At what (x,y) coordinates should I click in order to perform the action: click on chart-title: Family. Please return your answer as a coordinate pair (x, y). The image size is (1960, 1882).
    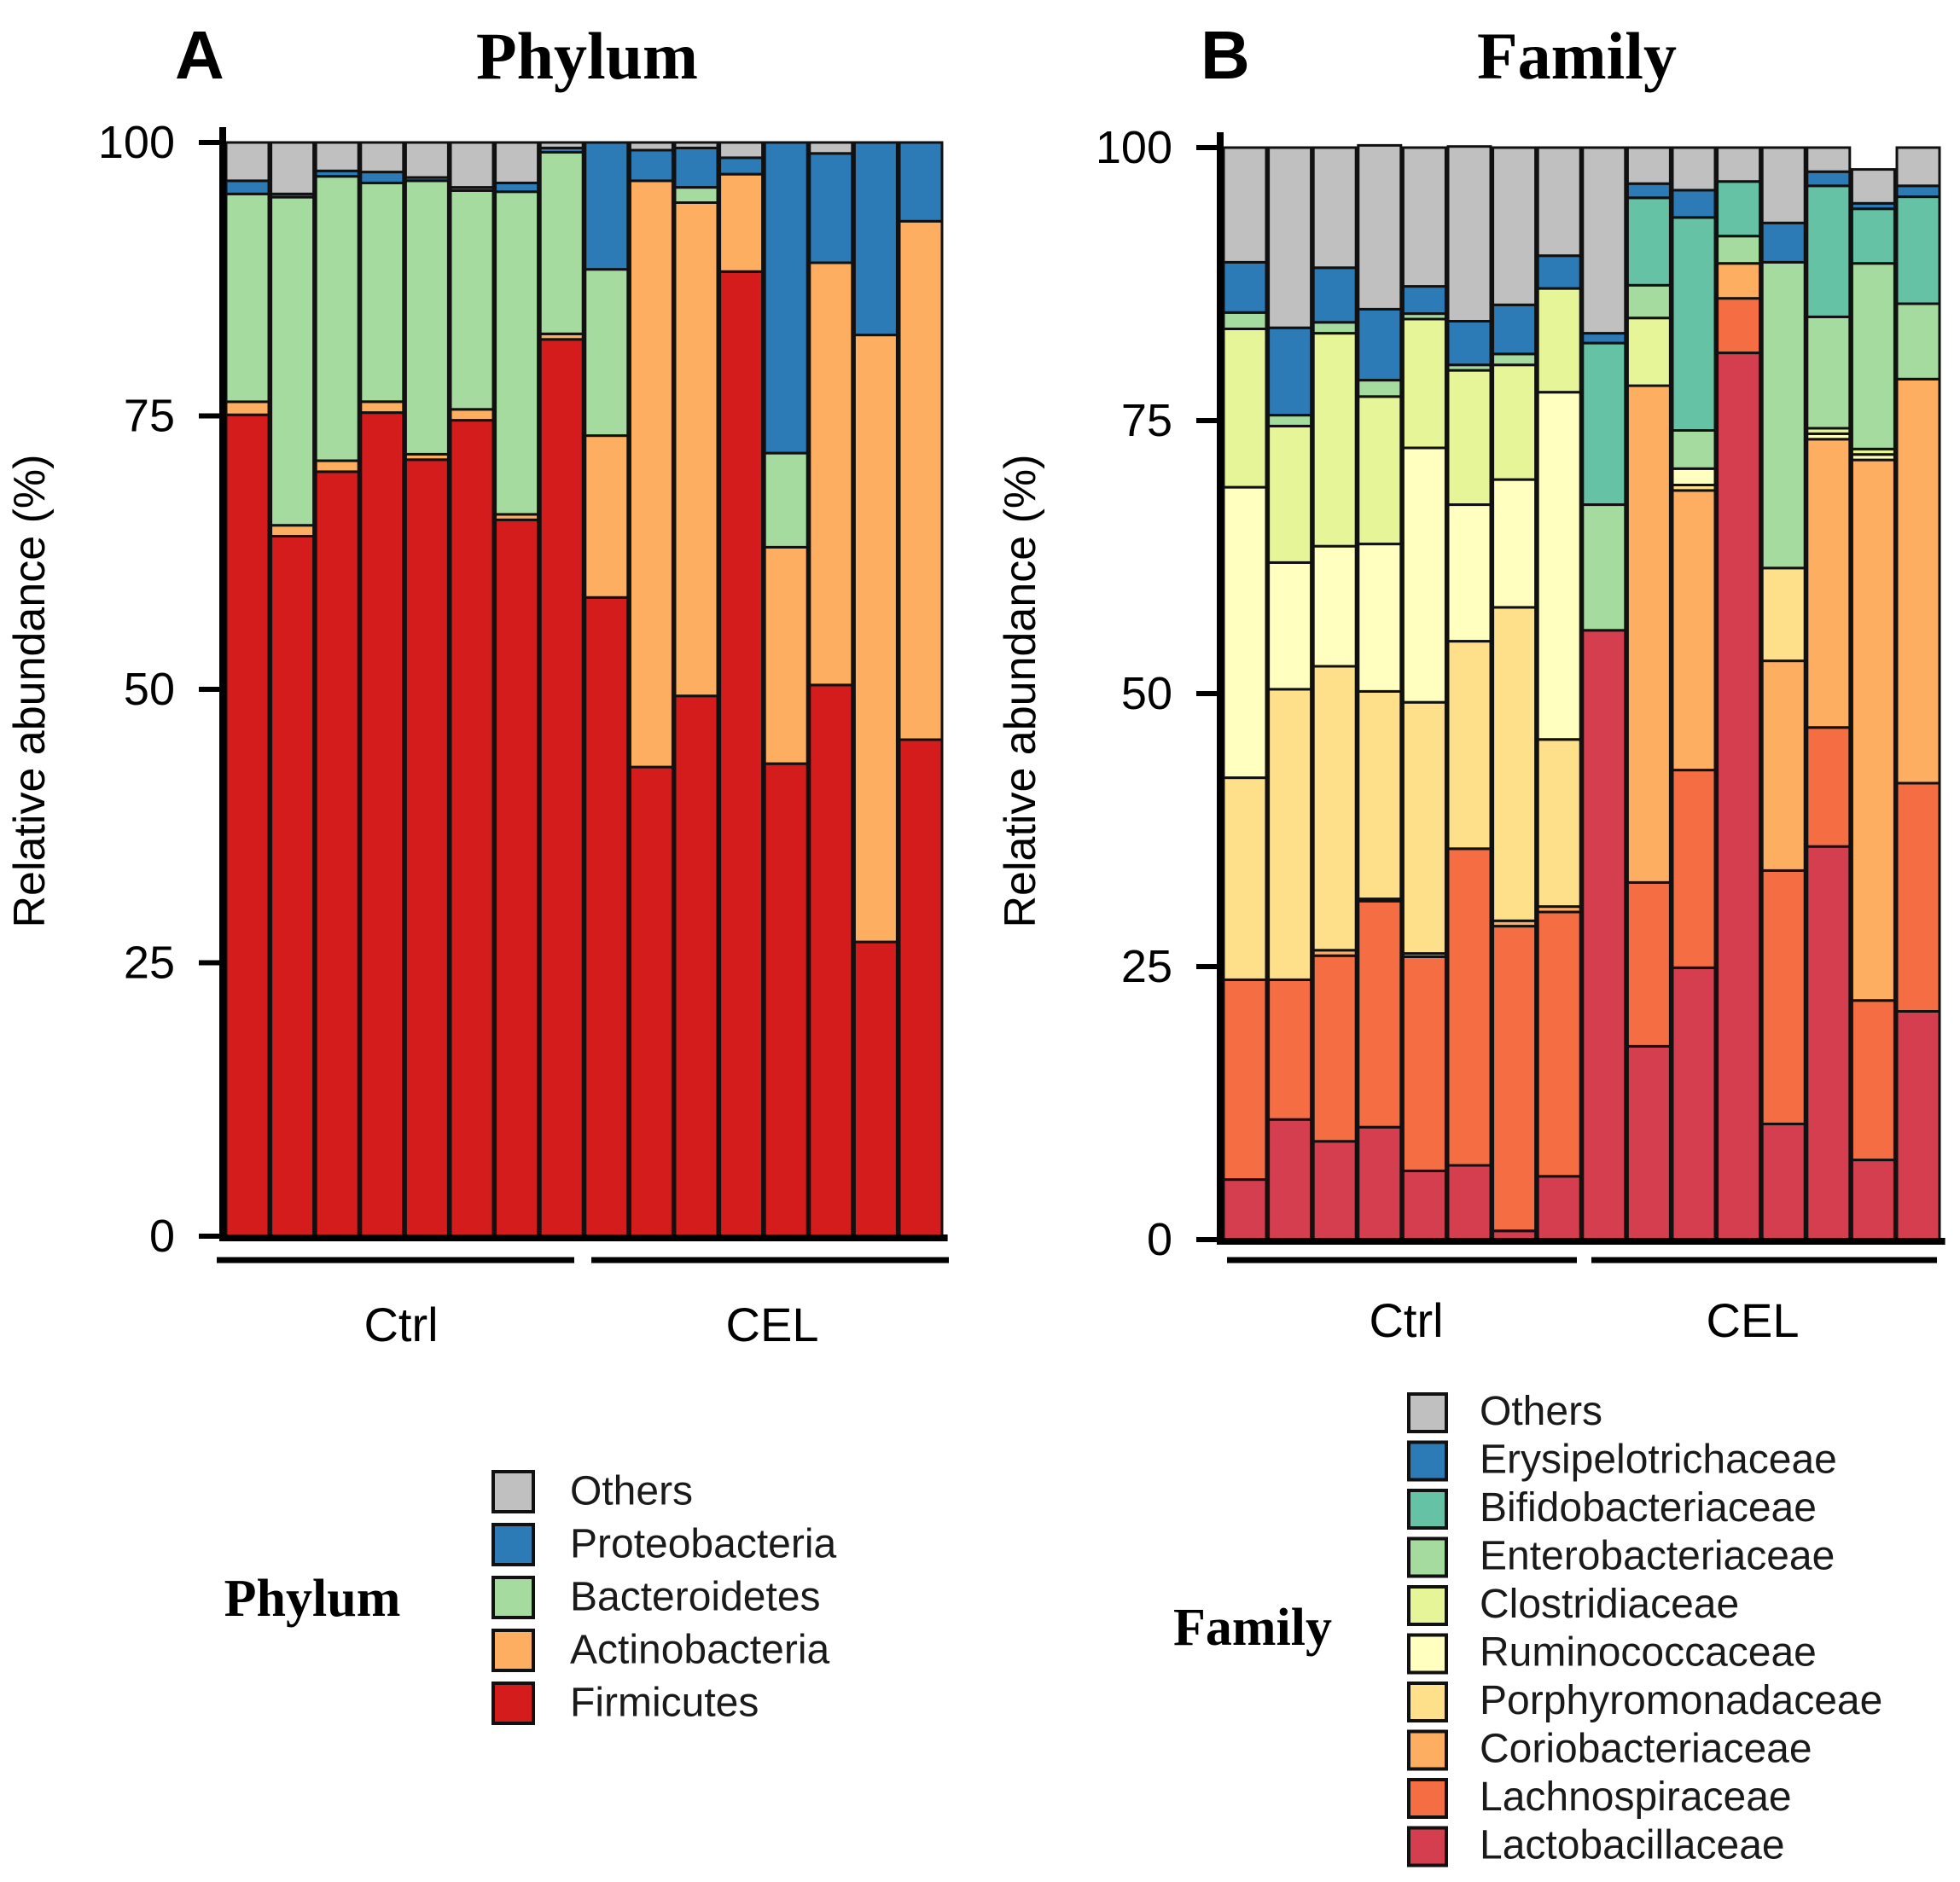
    Looking at the image, I should click on (1577, 56).